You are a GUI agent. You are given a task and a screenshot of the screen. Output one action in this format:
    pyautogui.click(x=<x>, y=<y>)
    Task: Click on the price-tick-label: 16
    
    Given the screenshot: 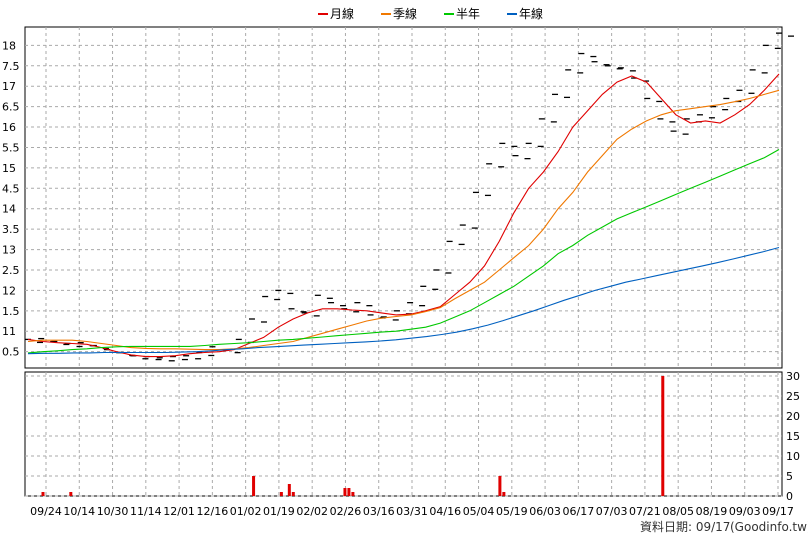 What is the action you would take?
    pyautogui.click(x=9, y=127)
    